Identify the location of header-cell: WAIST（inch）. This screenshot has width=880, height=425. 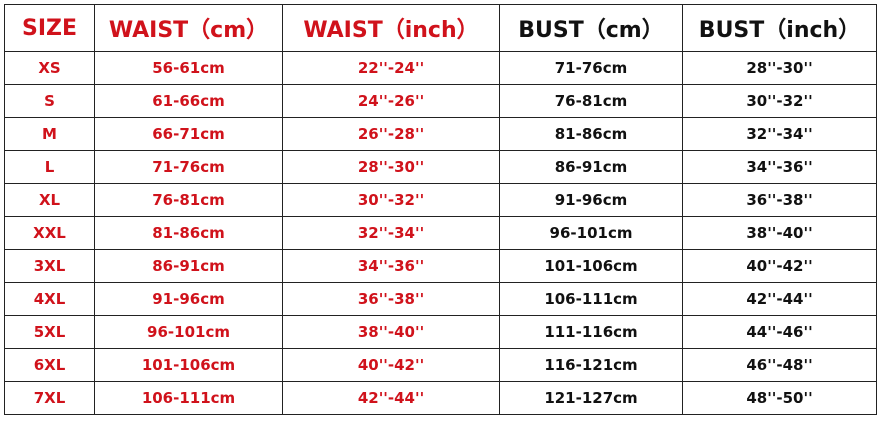
(391, 28).